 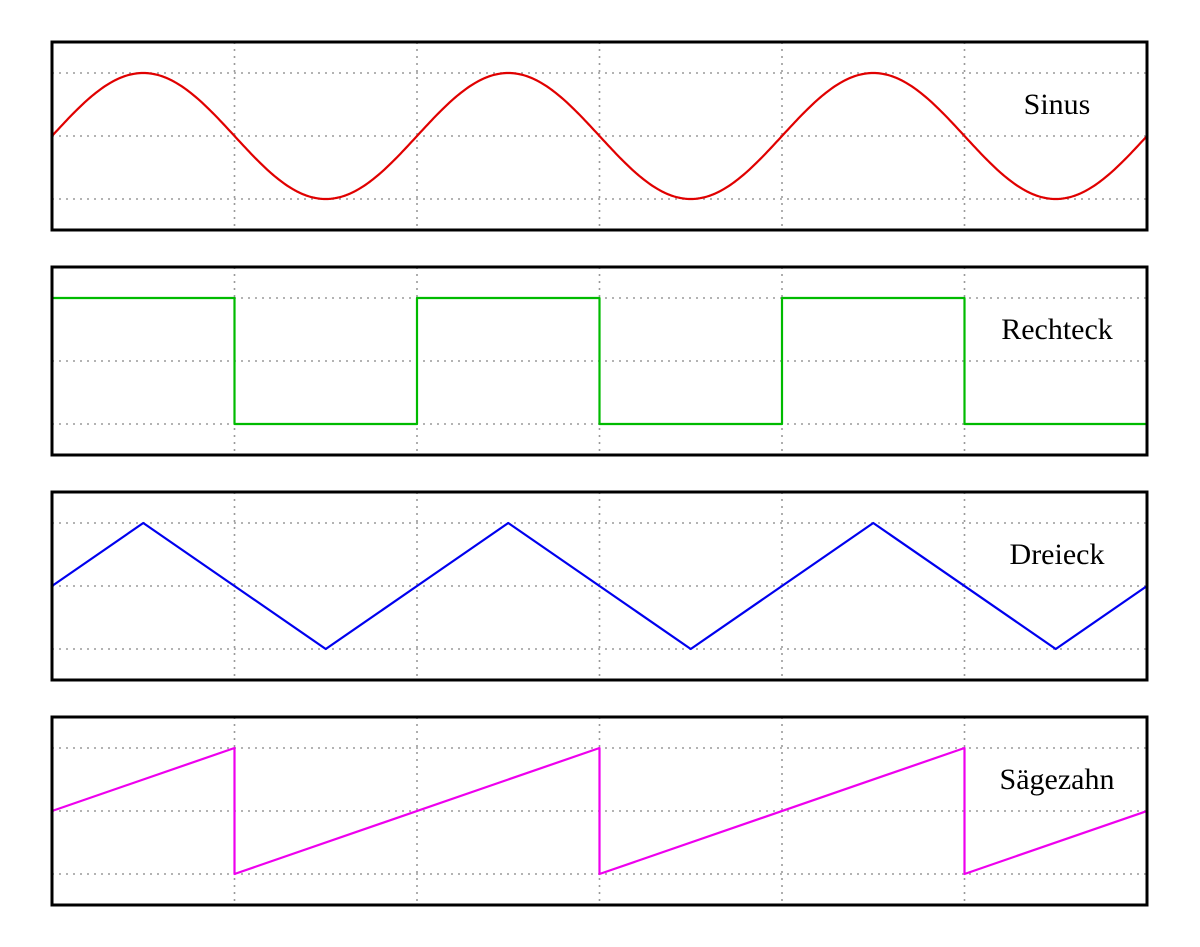 I want to click on triangle-wave, so click(x=599, y=586).